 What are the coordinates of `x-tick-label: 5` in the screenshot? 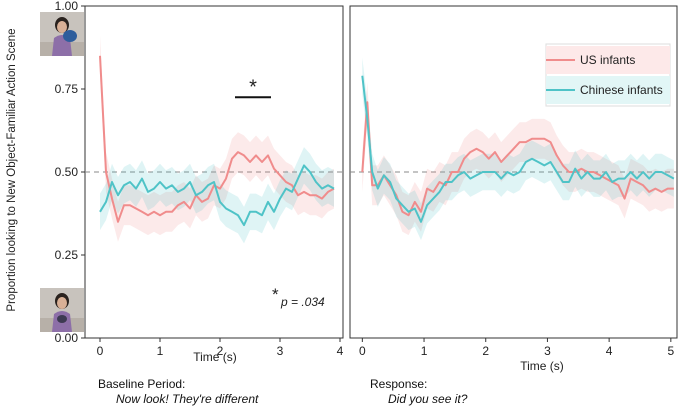 It's located at (670, 351).